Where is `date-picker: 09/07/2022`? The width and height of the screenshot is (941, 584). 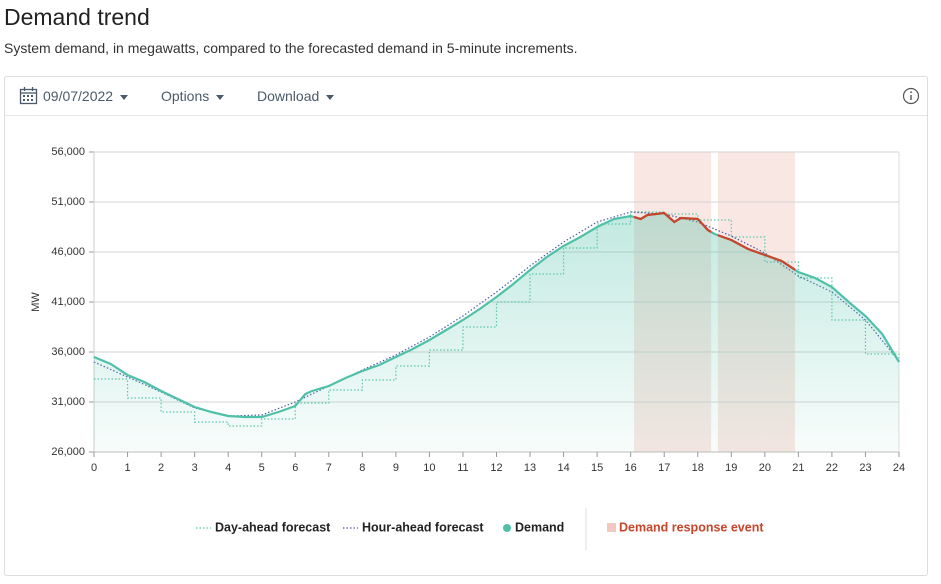
date-picker: 09/07/2022 is located at coordinates (86, 96).